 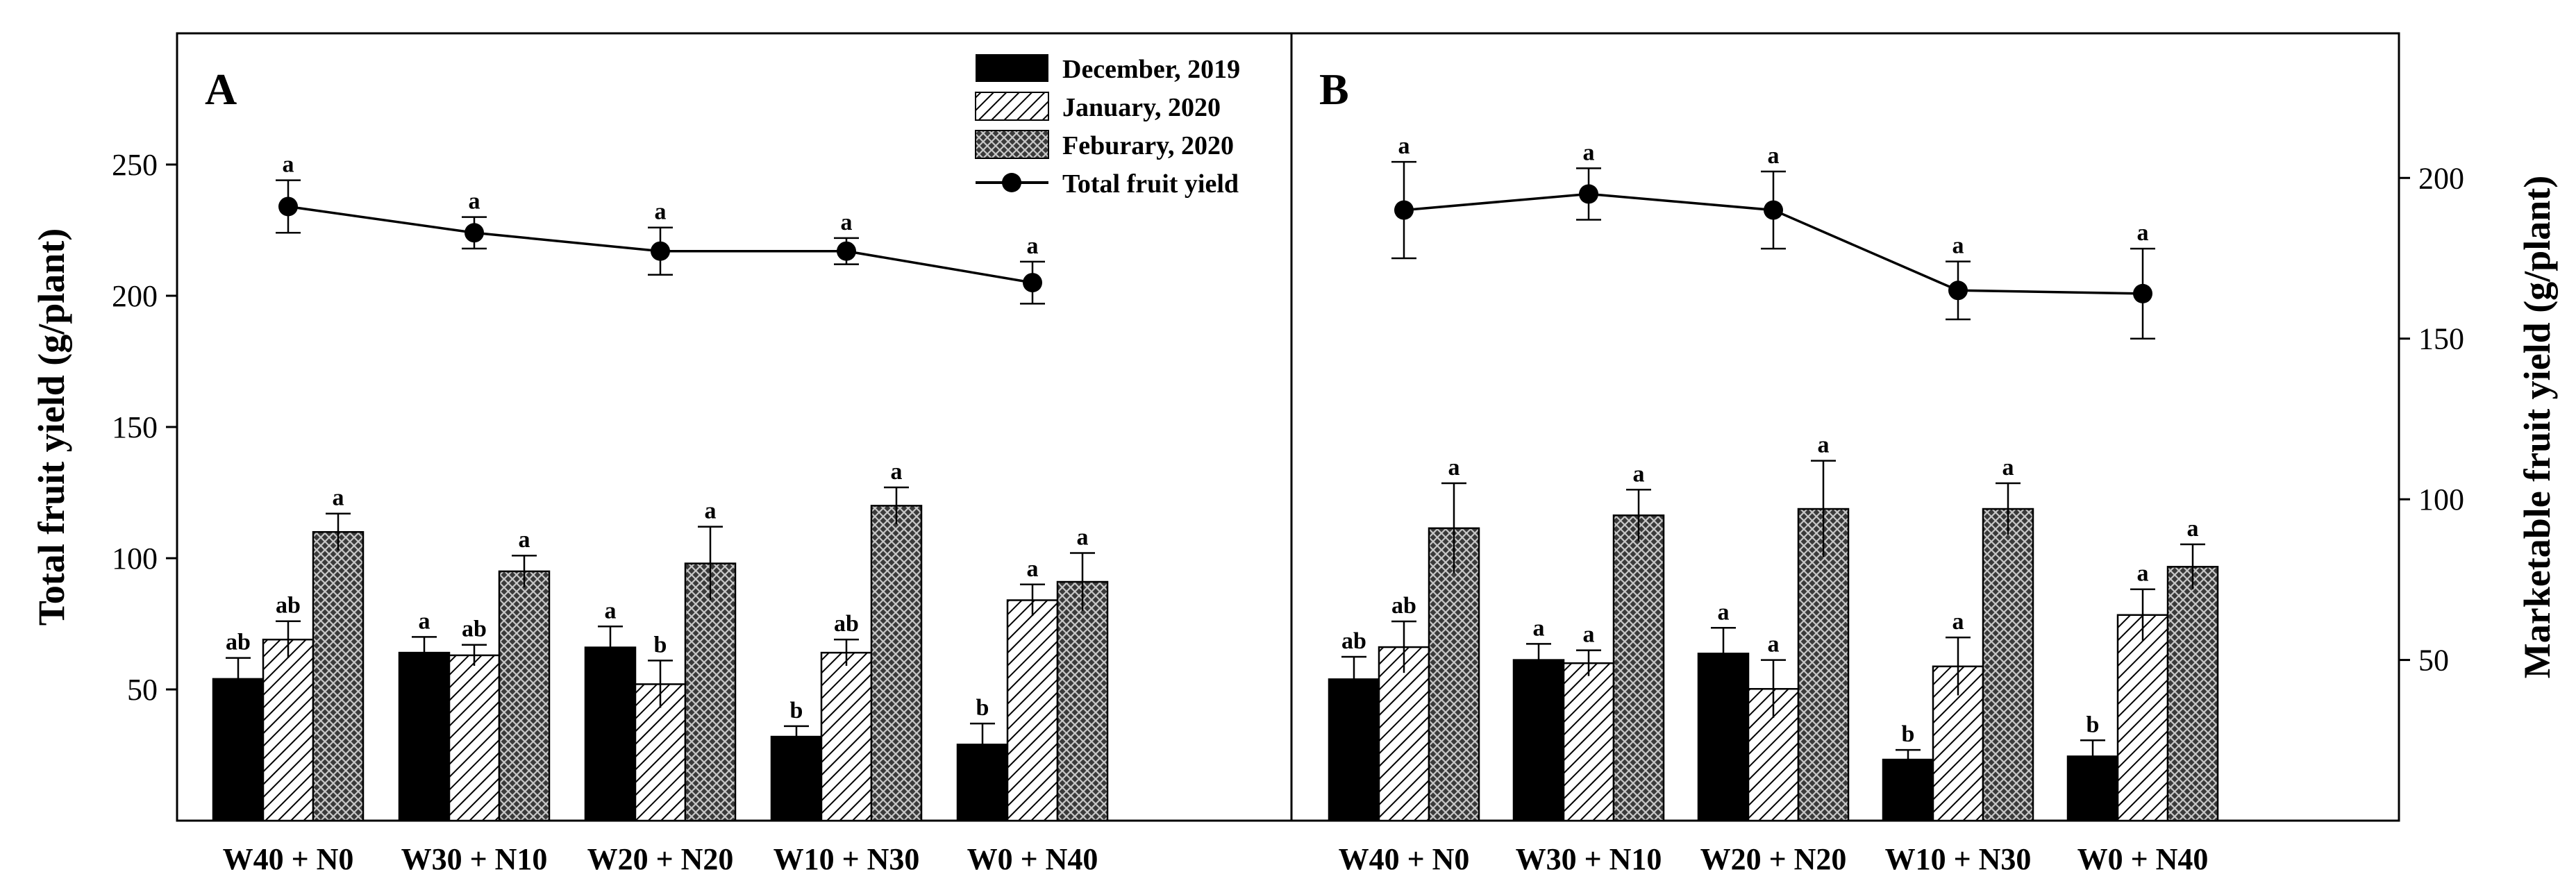 I want to click on panel-a-sig-letter-dec: ab, so click(x=238, y=643).